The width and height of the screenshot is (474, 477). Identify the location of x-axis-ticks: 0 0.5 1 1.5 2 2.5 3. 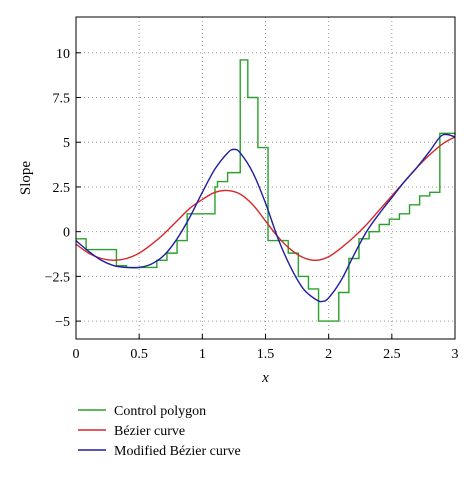
(266, 348).